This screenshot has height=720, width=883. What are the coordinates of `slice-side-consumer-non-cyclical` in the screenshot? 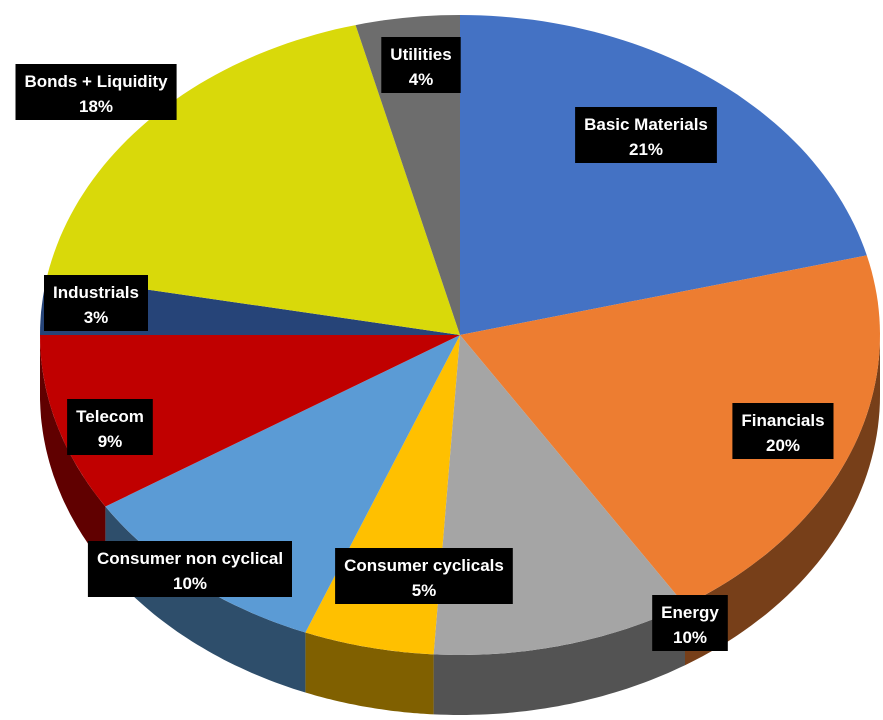 It's located at (205, 599).